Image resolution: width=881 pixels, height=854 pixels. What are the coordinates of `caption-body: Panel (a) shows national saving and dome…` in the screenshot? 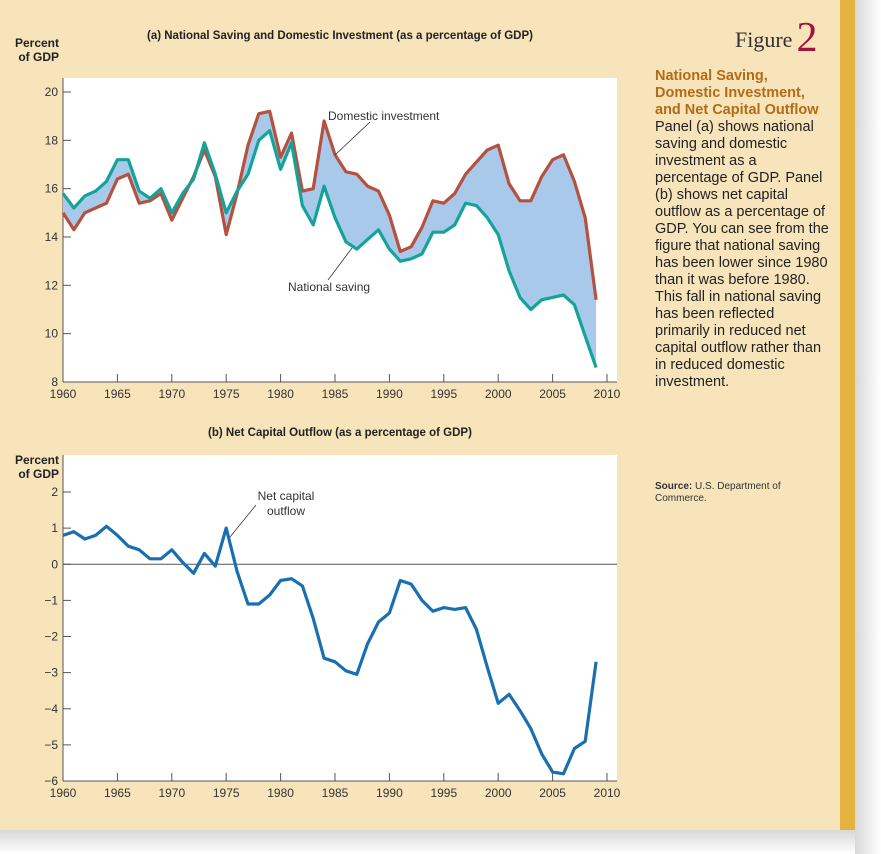 It's located at (742, 254).